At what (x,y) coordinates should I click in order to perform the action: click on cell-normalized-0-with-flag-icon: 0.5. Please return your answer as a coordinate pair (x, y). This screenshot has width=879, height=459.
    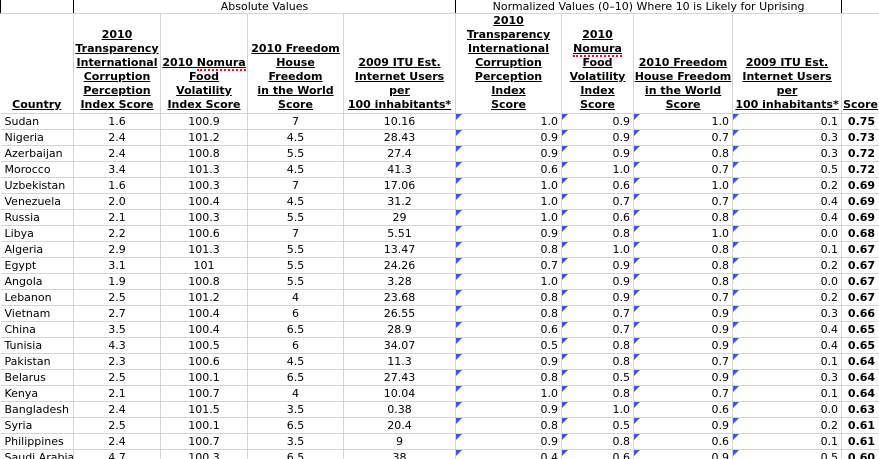
    Looking at the image, I should click on (509, 345).